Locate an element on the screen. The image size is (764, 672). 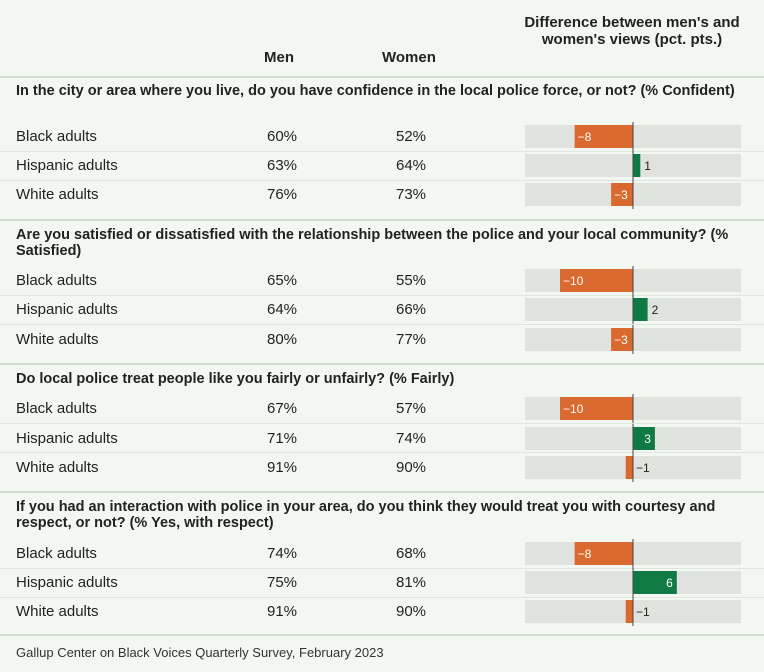
men-value: 76% is located at coordinates (282, 194).